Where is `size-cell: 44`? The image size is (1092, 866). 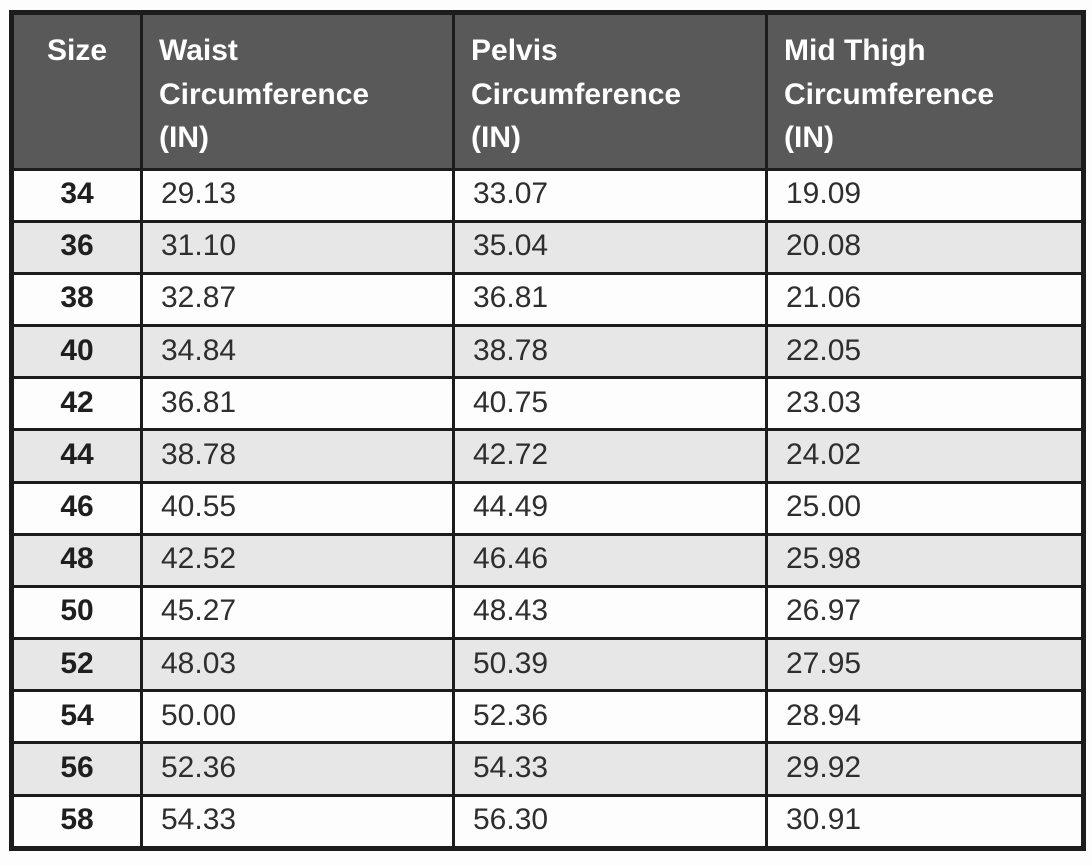 size-cell: 44 is located at coordinates (76, 456).